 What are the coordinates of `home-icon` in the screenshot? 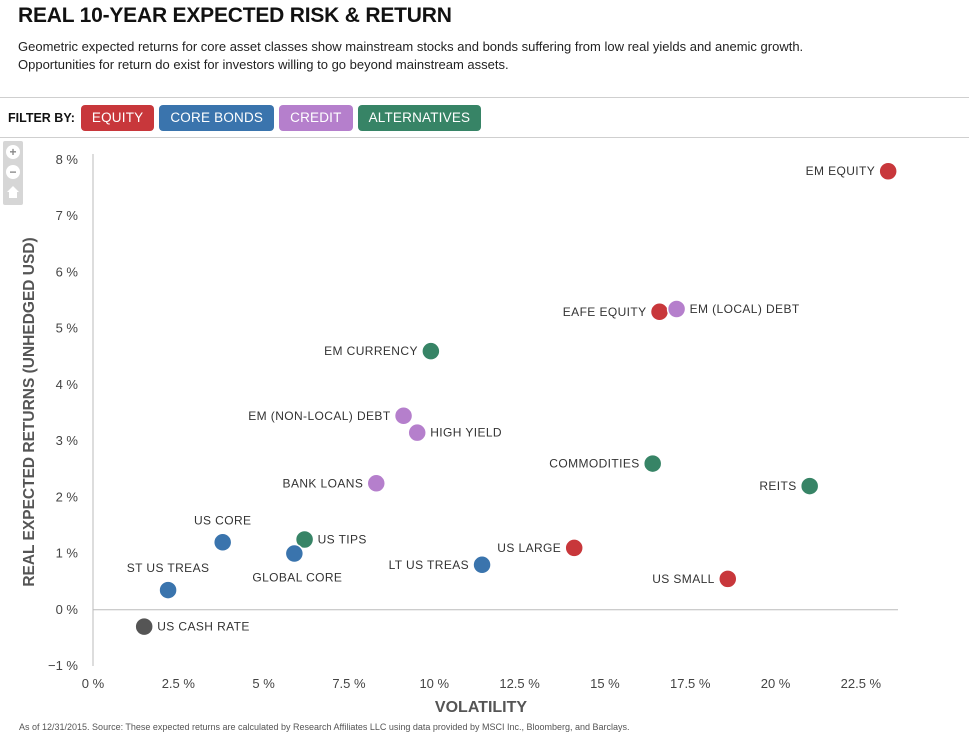 It's located at (13, 192).